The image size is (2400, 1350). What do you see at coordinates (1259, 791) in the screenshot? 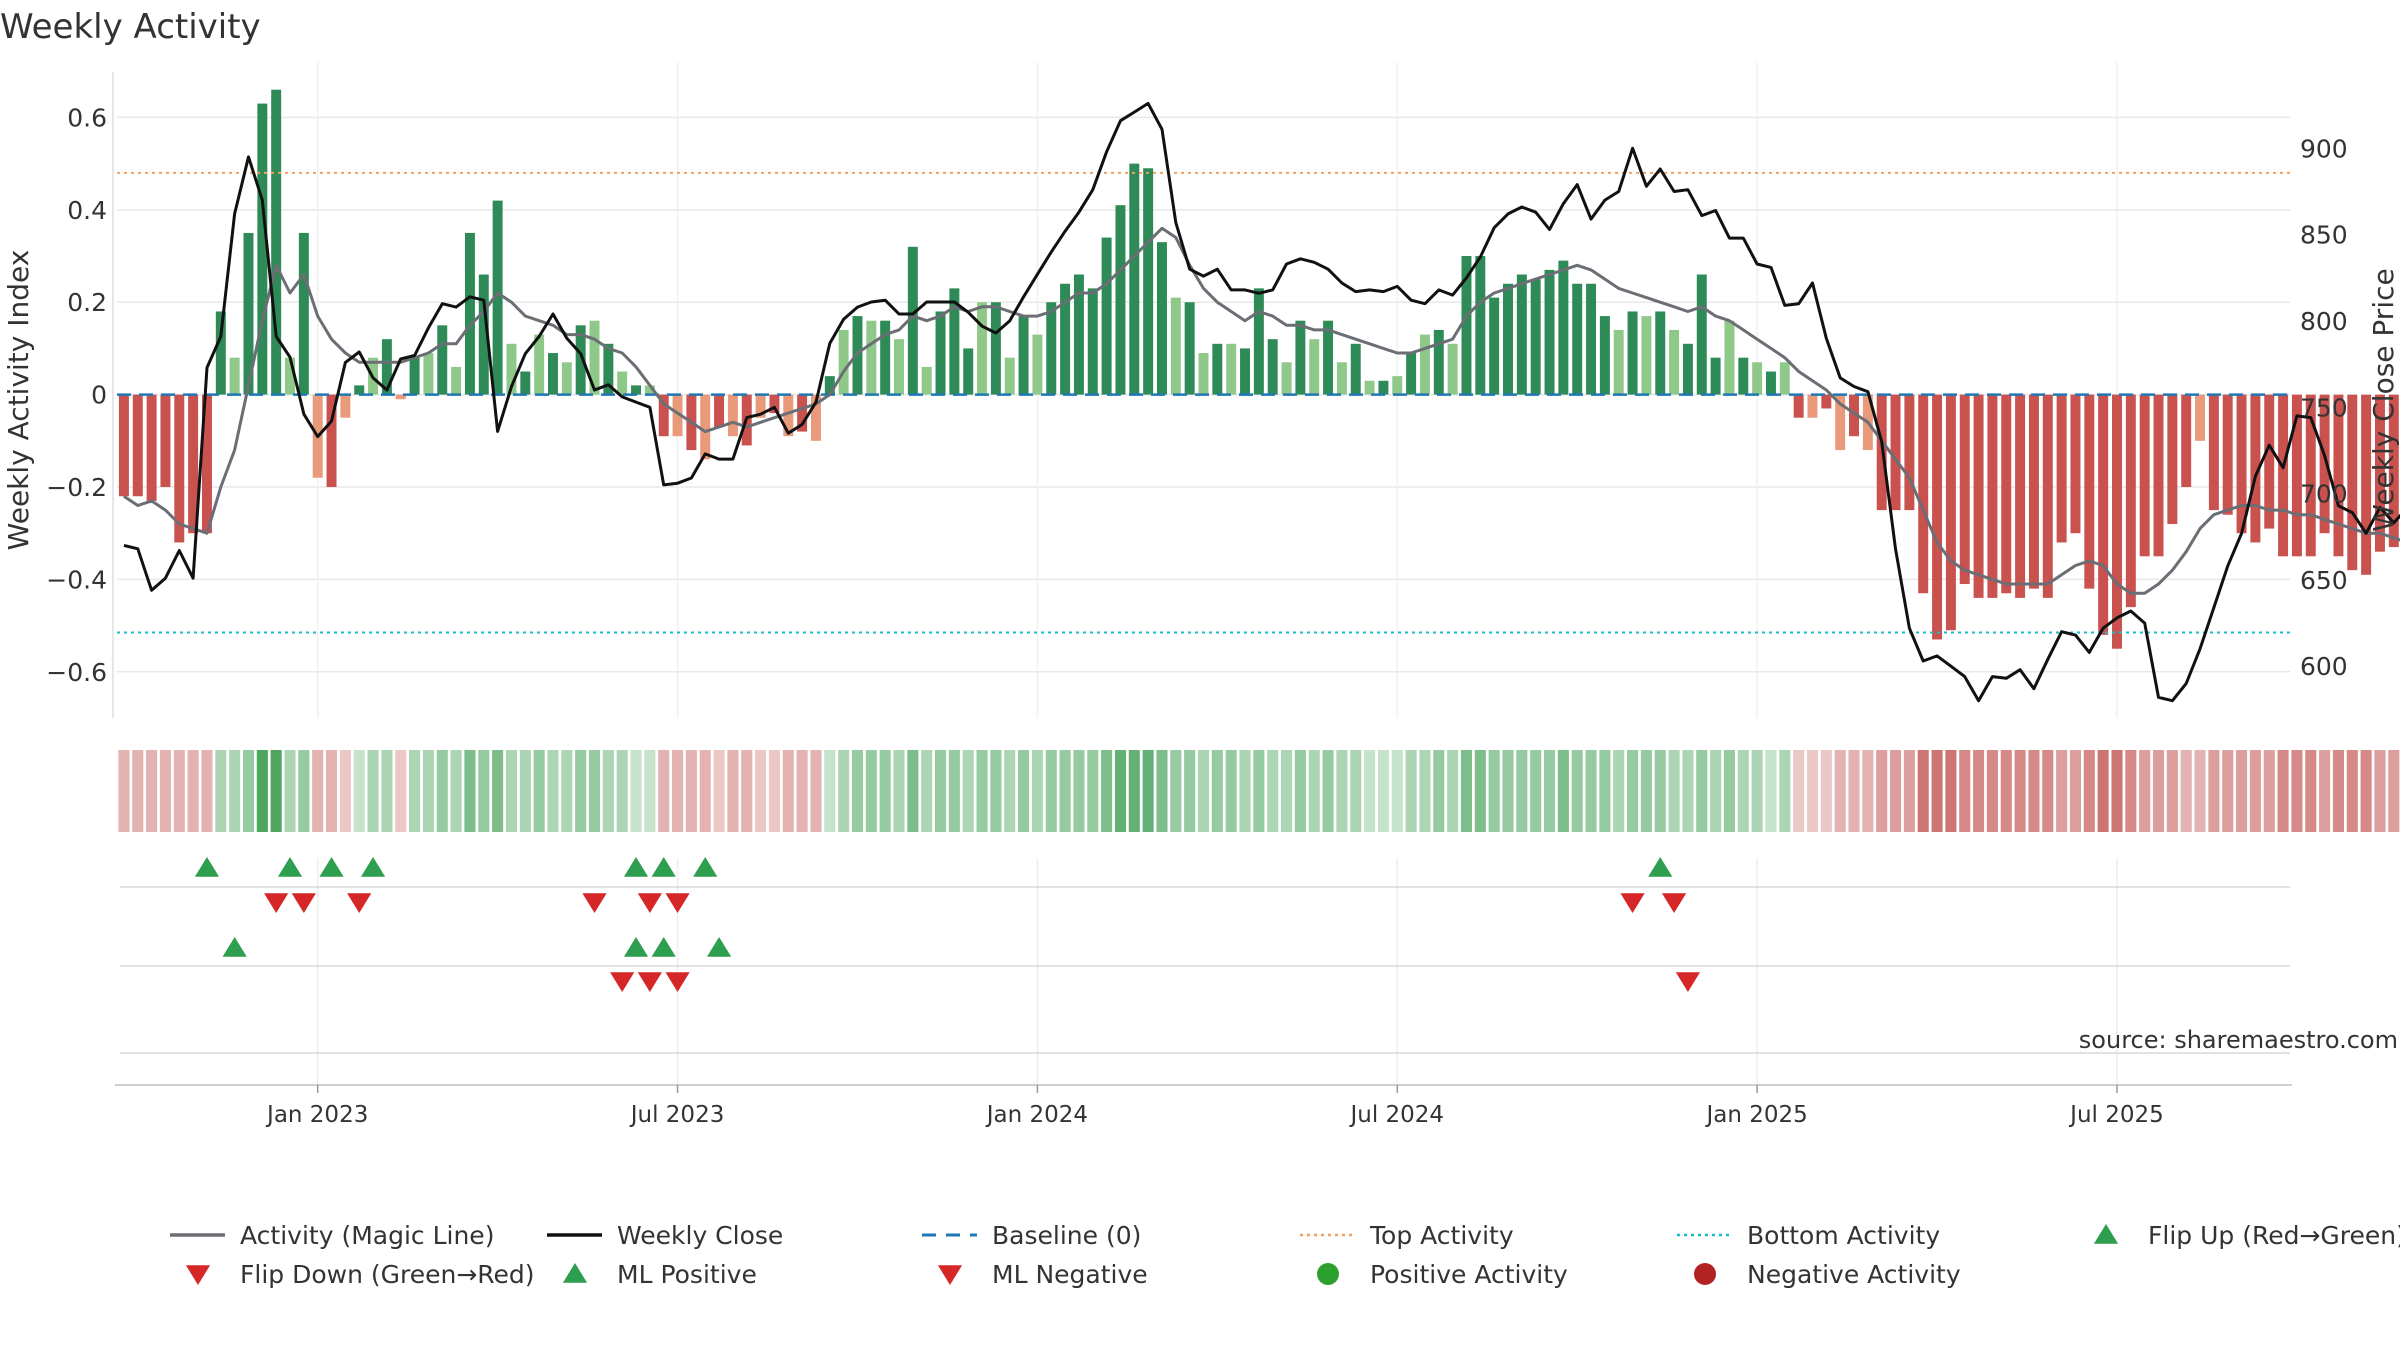
I see `activity-heat-band` at bounding box center [1259, 791].